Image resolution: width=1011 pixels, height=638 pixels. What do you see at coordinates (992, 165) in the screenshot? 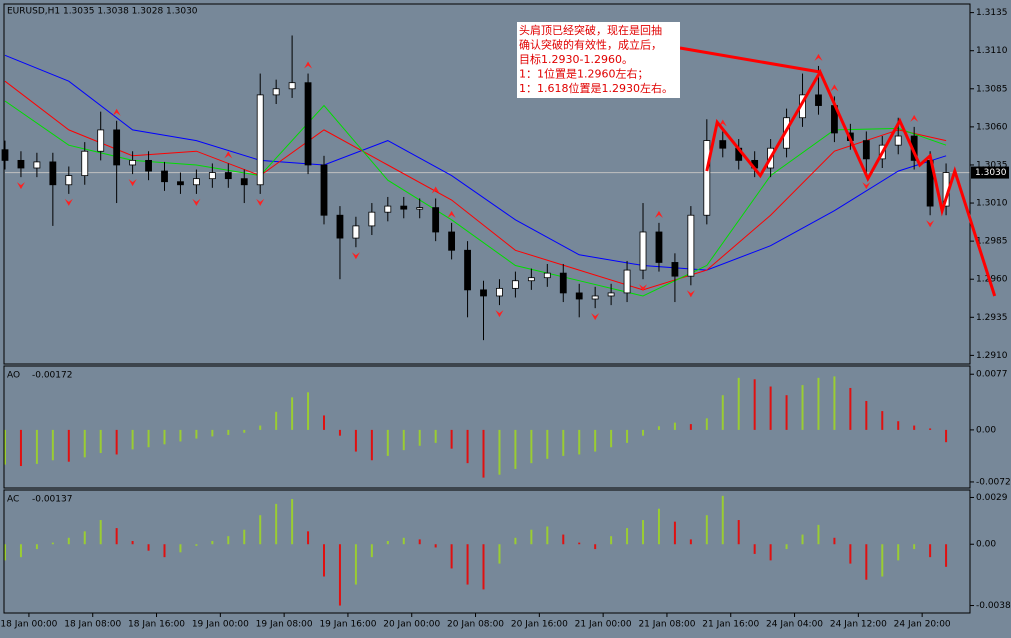
I see `y-tick-label: 1.3035` at bounding box center [992, 165].